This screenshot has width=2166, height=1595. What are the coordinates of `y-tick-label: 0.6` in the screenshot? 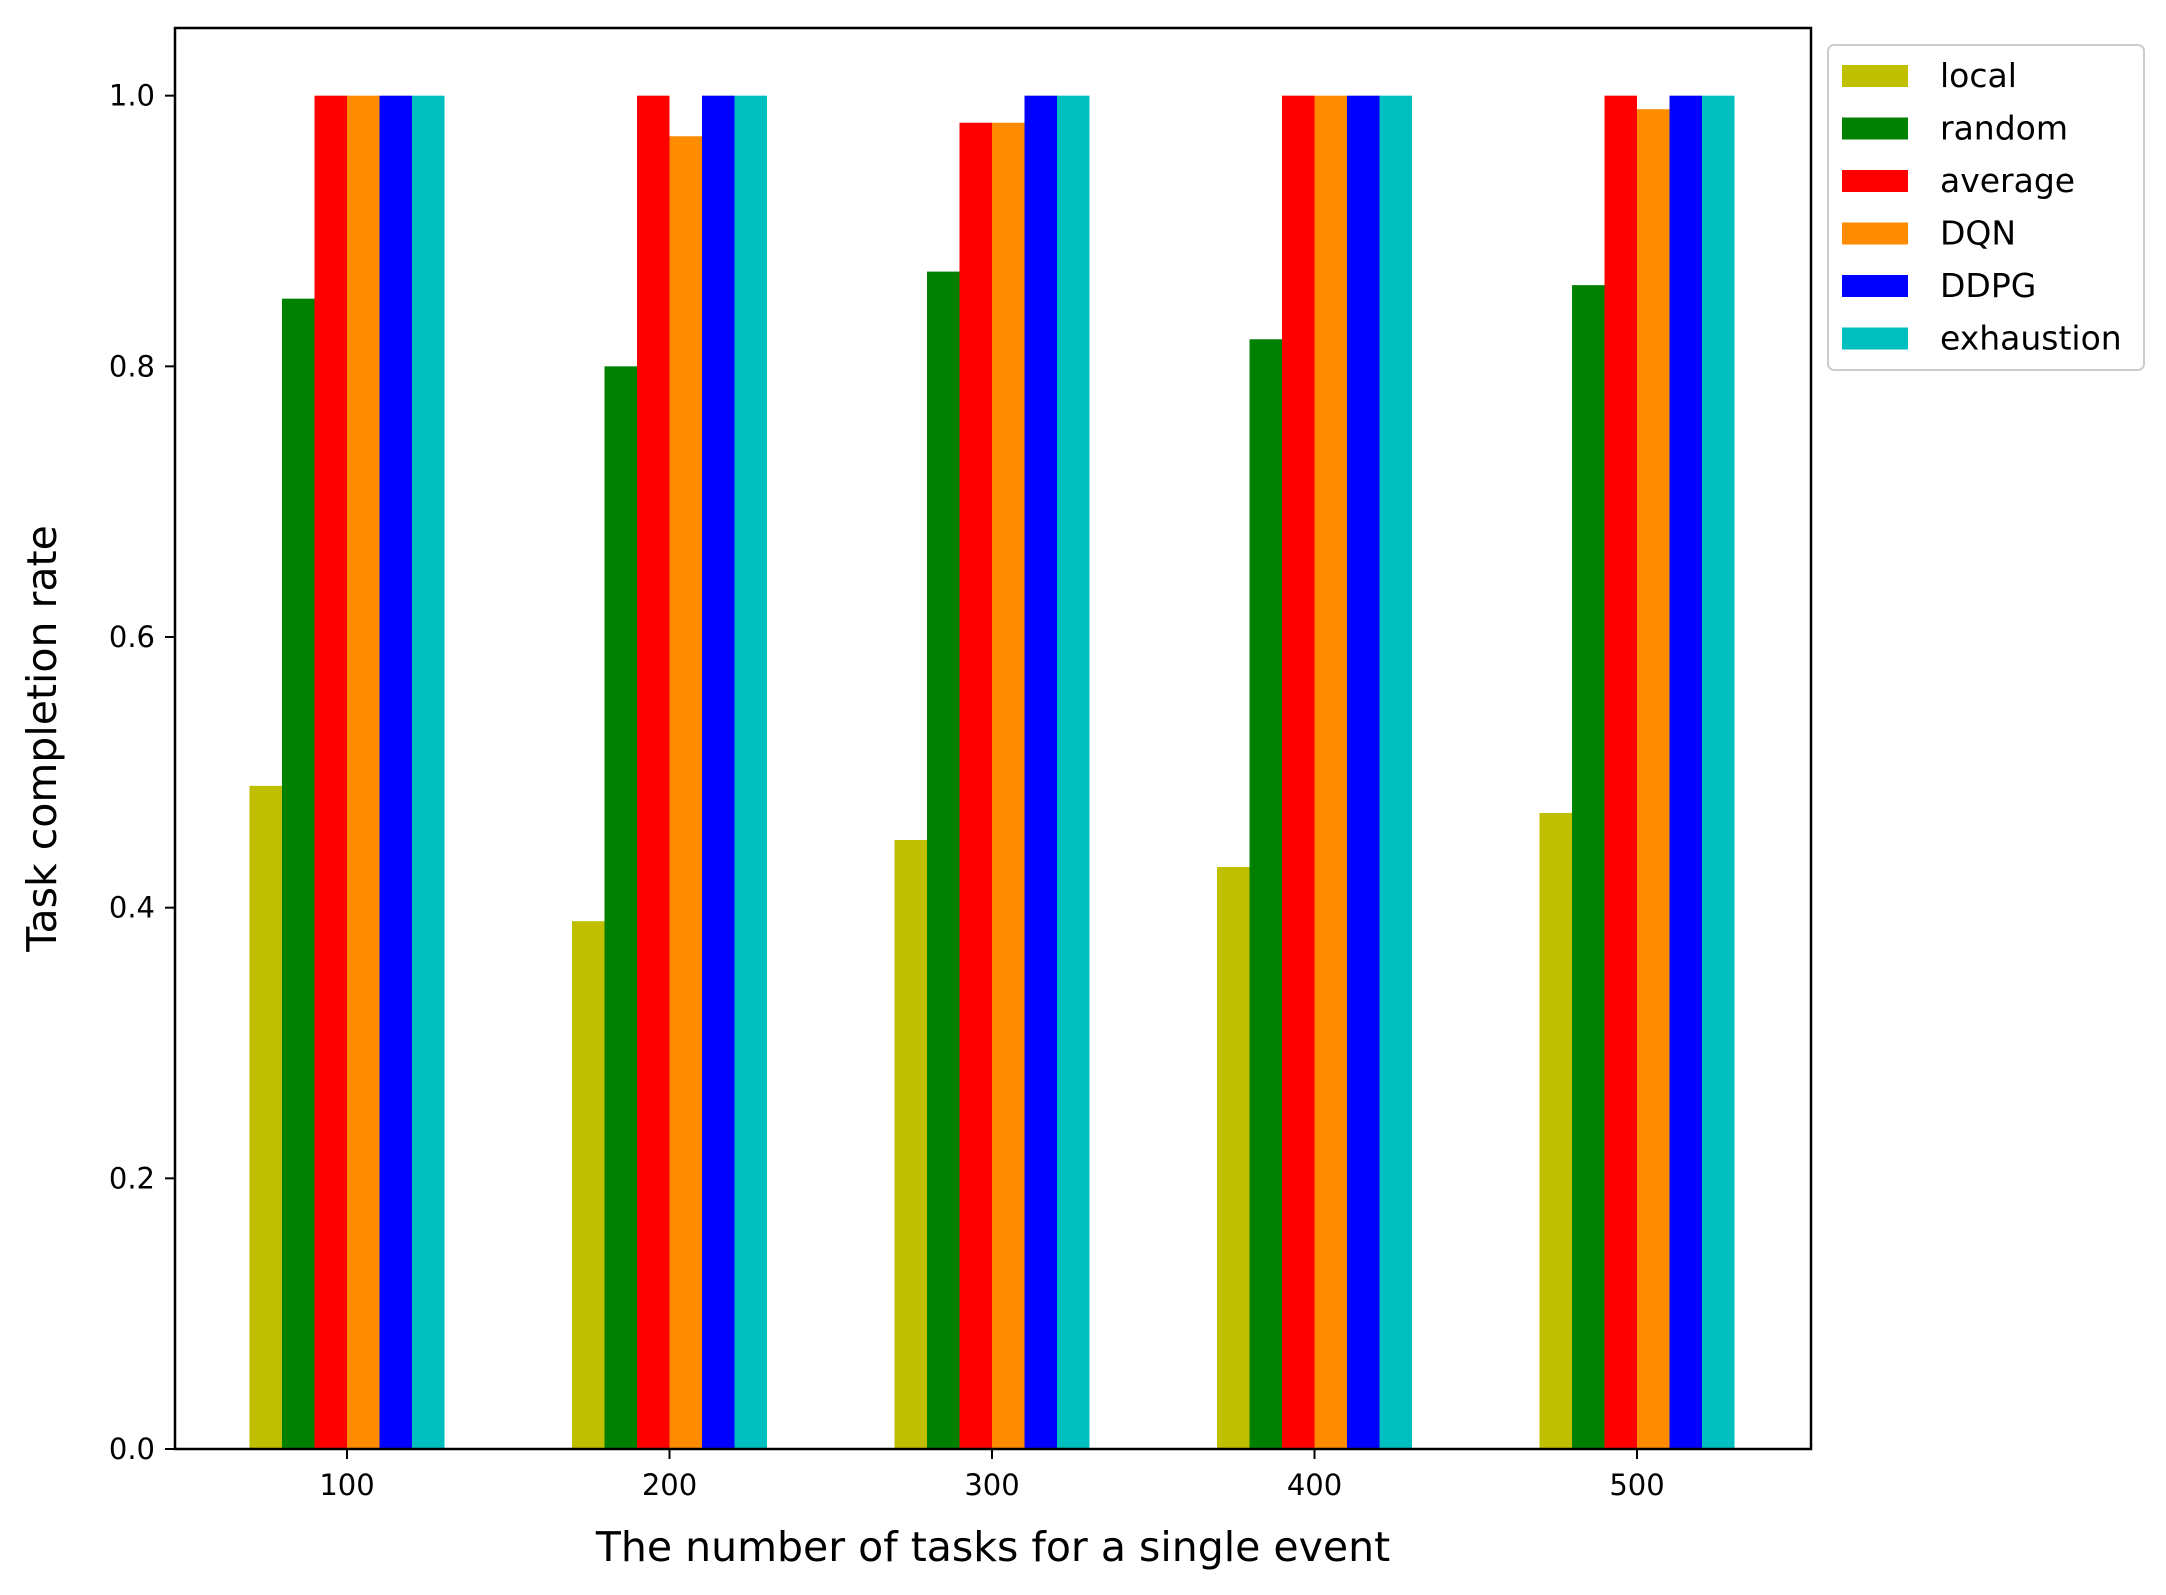 It's located at (132, 637).